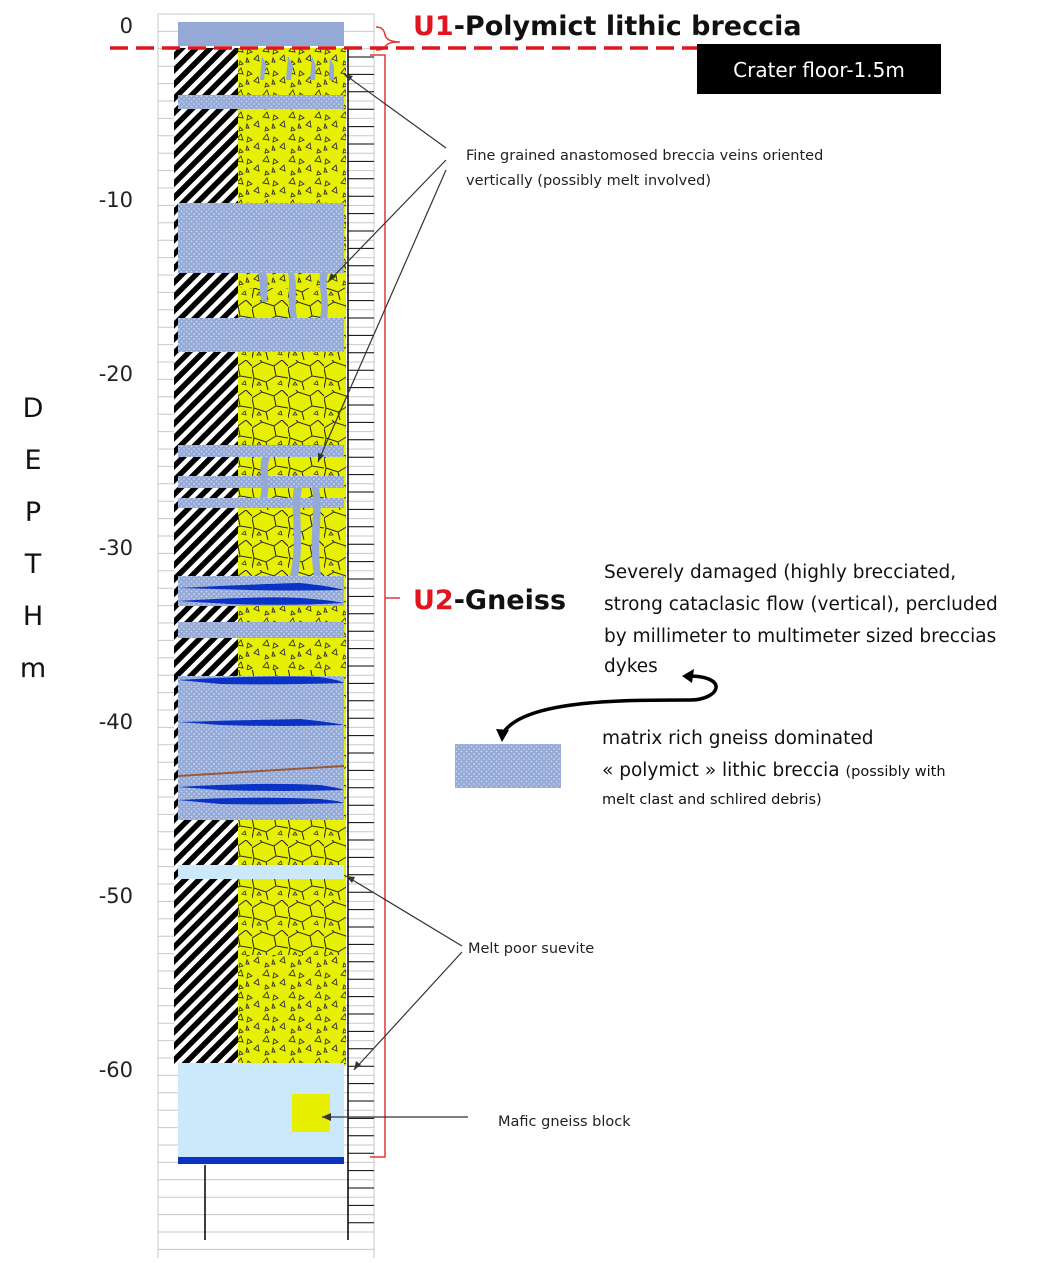  What do you see at coordinates (631, 666) in the screenshot?
I see `damaged-annotation-line: dykes` at bounding box center [631, 666].